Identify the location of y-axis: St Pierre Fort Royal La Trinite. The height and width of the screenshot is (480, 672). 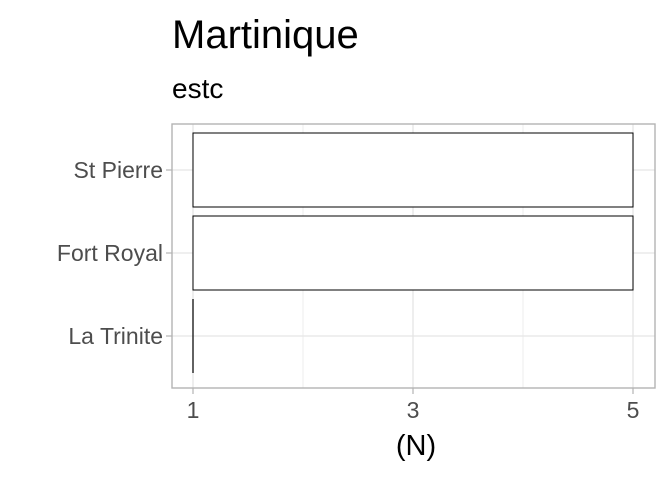
(114, 253).